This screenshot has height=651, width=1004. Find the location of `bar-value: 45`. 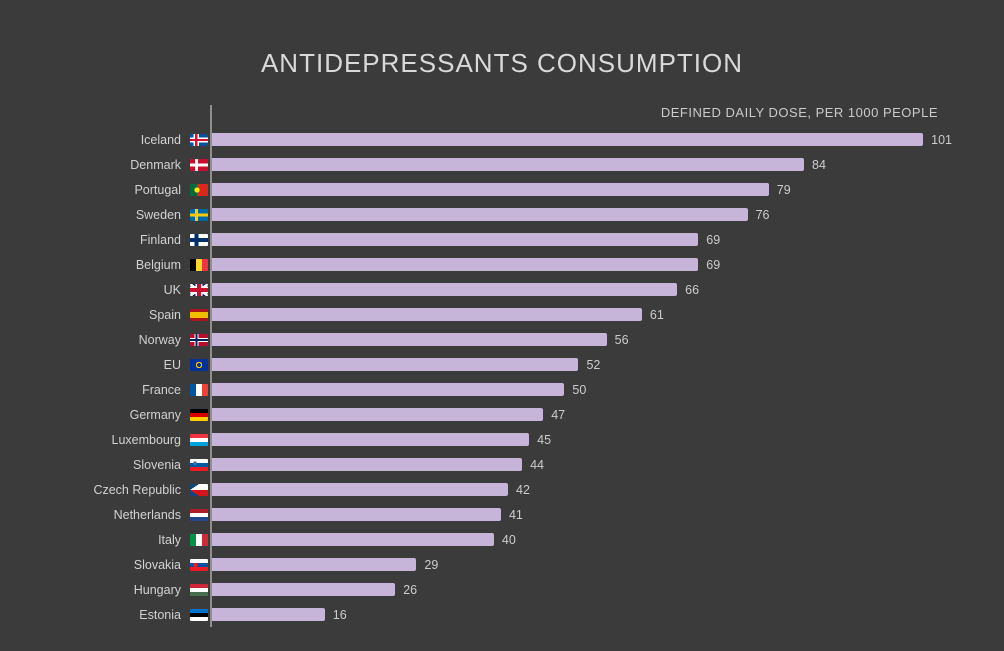

bar-value: 45 is located at coordinates (544, 439).